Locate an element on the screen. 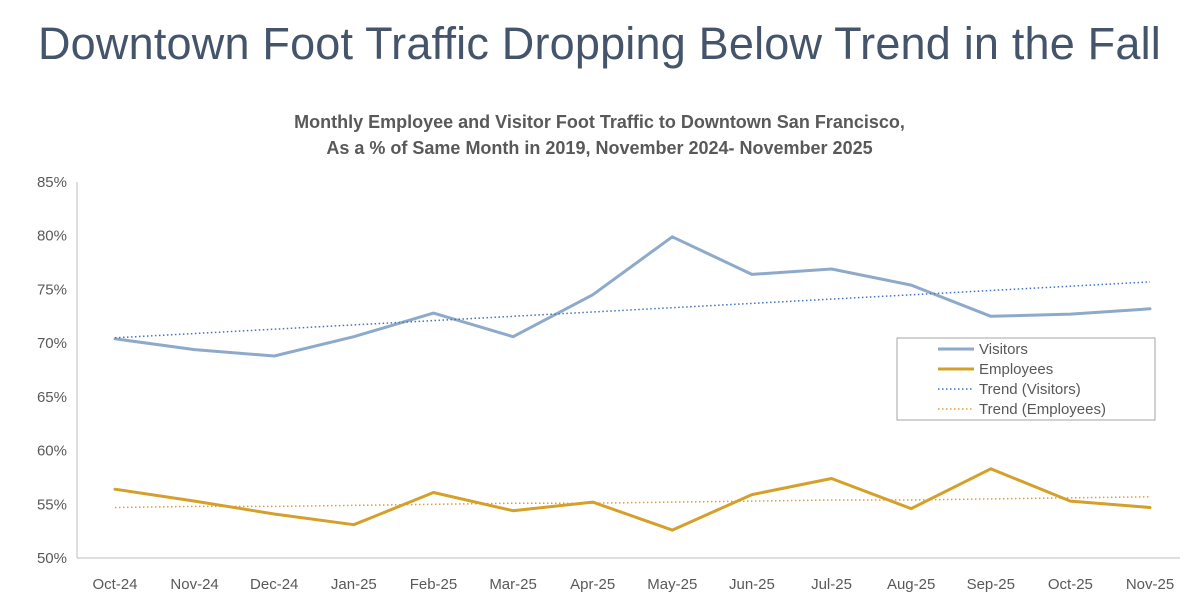 This screenshot has height=615, width=1199. series-line-employees is located at coordinates (632, 499).